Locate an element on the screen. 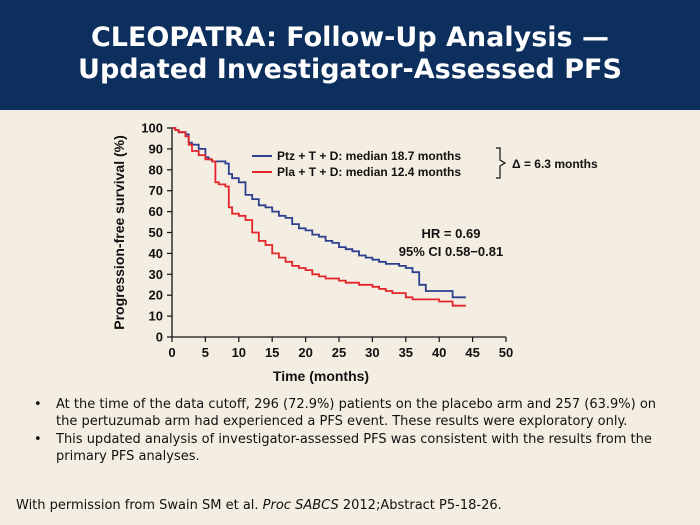  y-axis-label: Progression-free survival (%) is located at coordinates (119, 232).